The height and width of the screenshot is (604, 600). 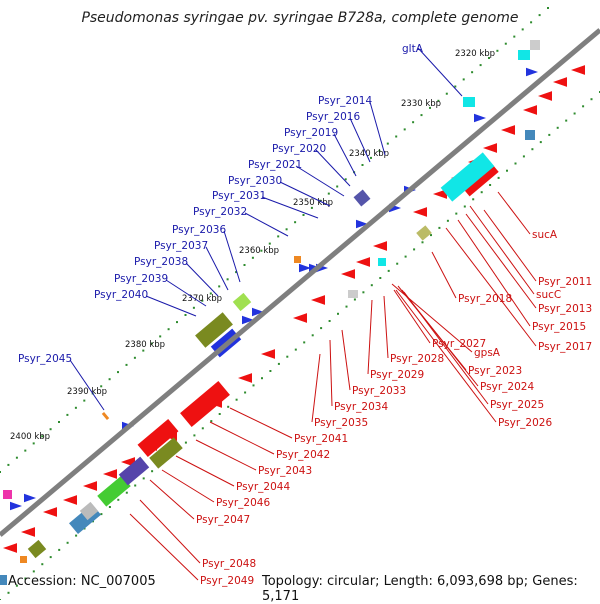 What do you see at coordinates (475, 54) in the screenshot?
I see `kbp-tick-label: 2320 kbp` at bounding box center [475, 54].